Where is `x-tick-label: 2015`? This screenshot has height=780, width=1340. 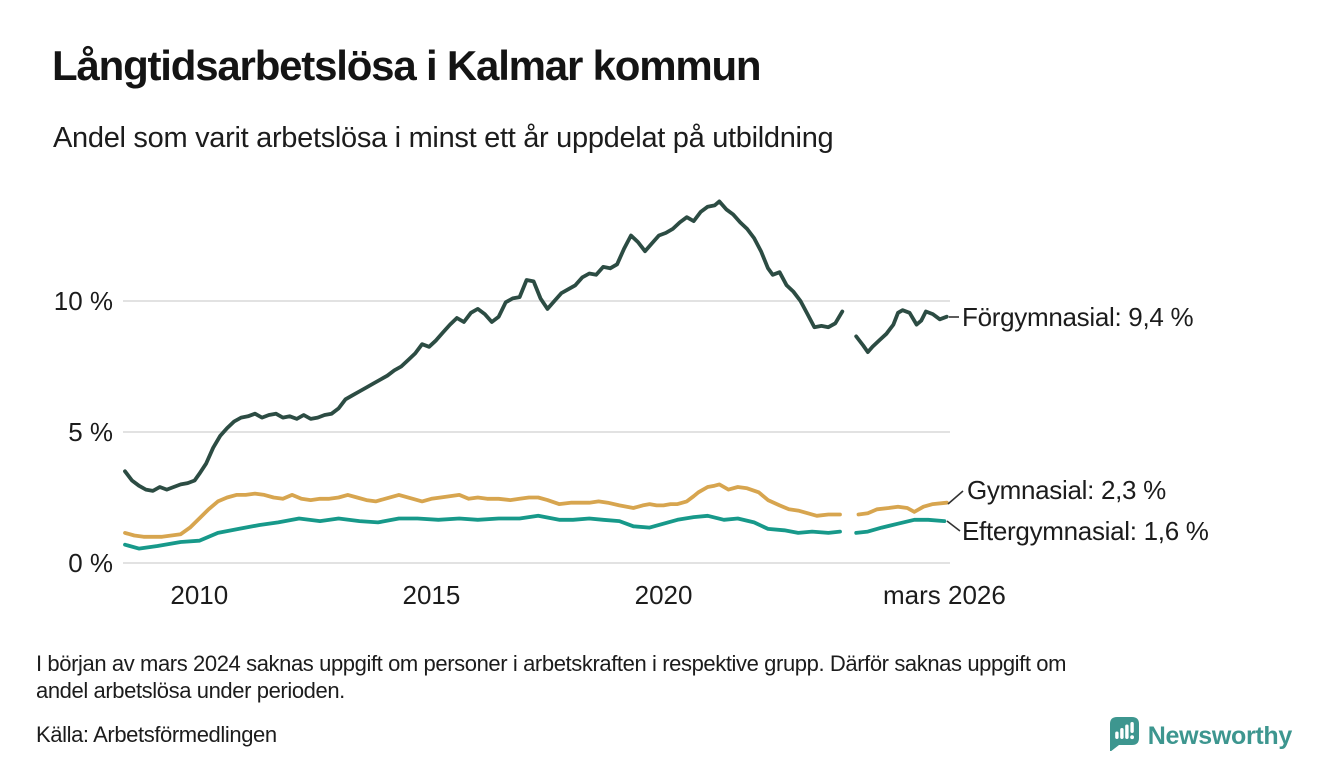 x-tick-label: 2015 is located at coordinates (431, 595).